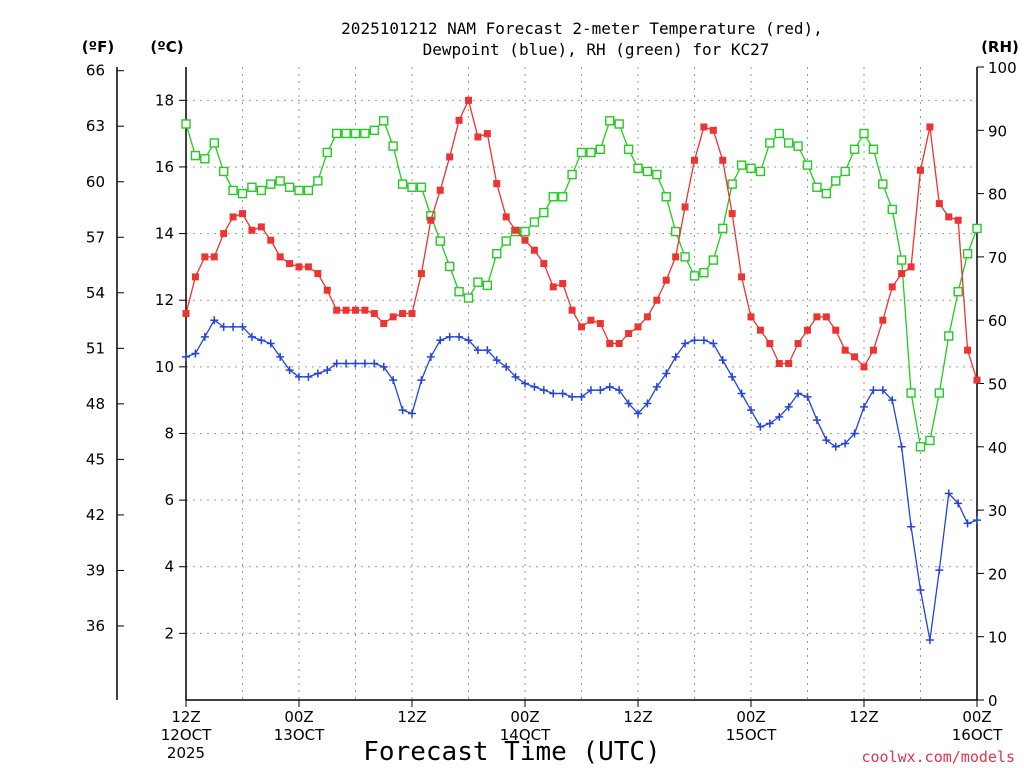 The image size is (1024, 768). I want to click on time-tick-year: 2025, so click(186, 753).